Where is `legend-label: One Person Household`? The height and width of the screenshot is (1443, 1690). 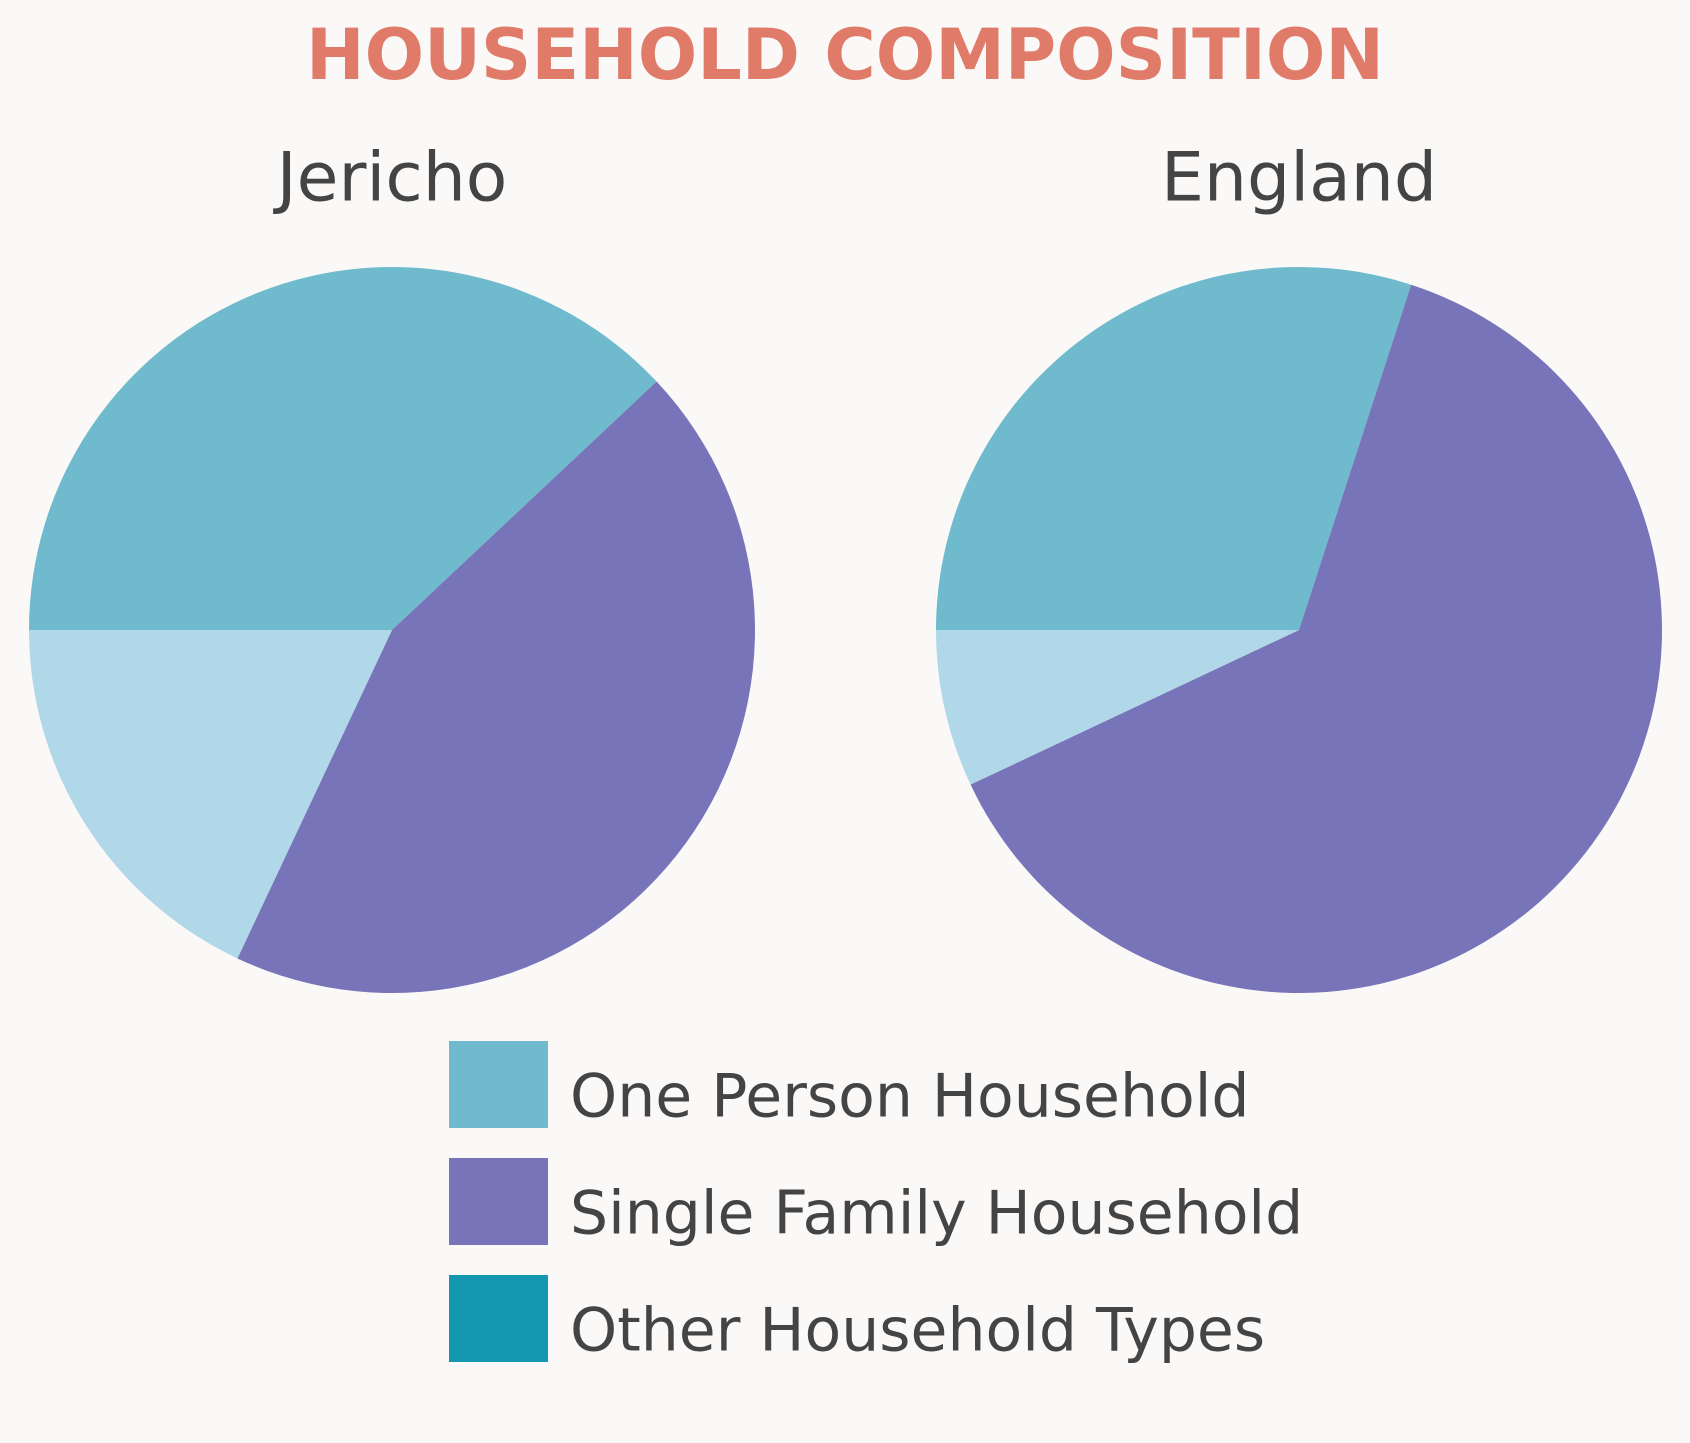
legend-label: One Person Household is located at coordinates (909, 1097).